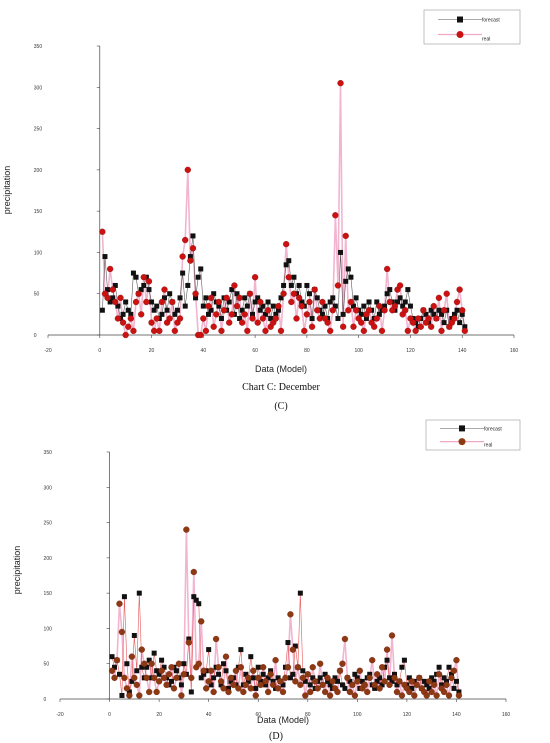  Describe the element at coordinates (358, 351) in the screenshot. I see `panel-c-x-tick-label: 100` at that location.